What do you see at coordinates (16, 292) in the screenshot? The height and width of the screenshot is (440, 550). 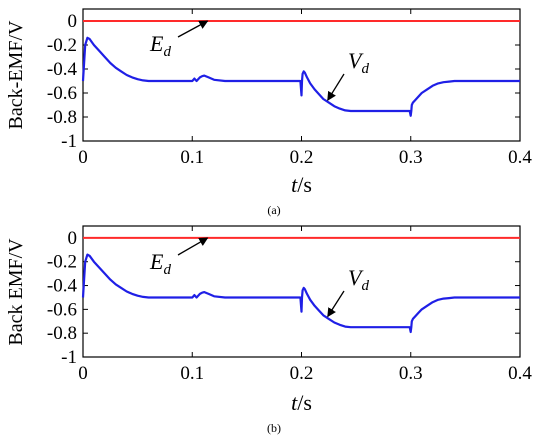 I see `y-axis-label: Back EMF/V` at bounding box center [16, 292].